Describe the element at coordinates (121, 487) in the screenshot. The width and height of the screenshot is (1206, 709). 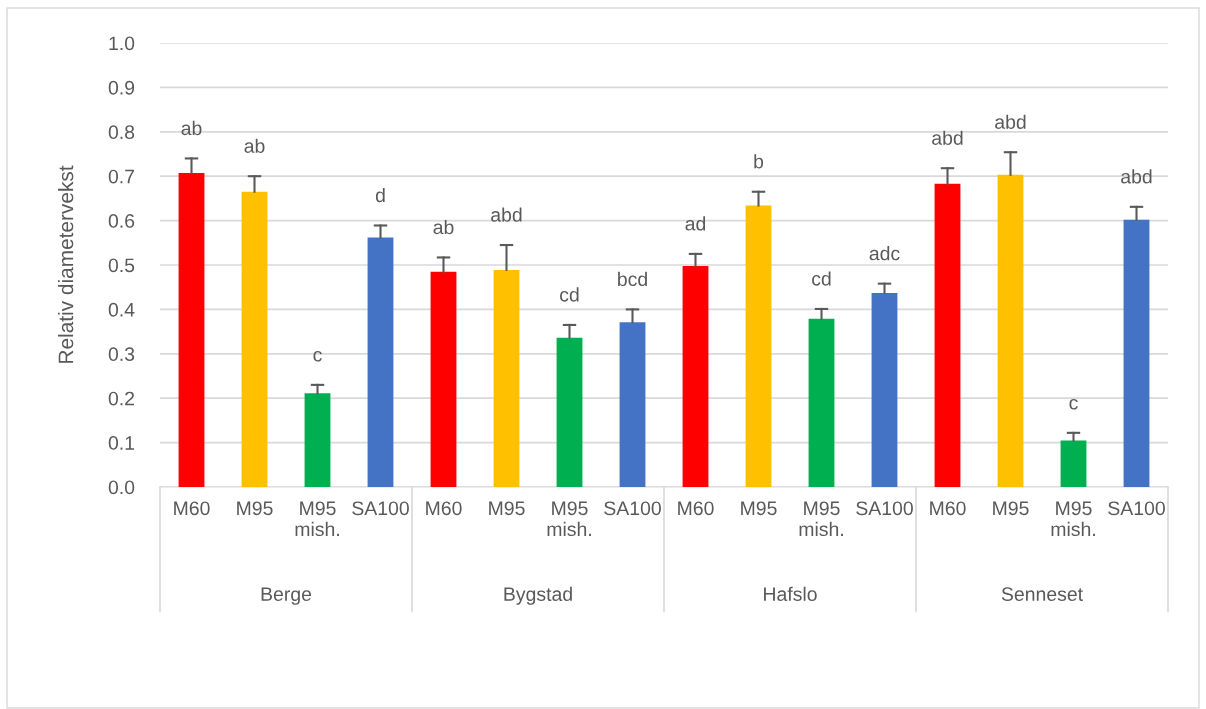
I see `y-tick-label: 0.0` at that location.